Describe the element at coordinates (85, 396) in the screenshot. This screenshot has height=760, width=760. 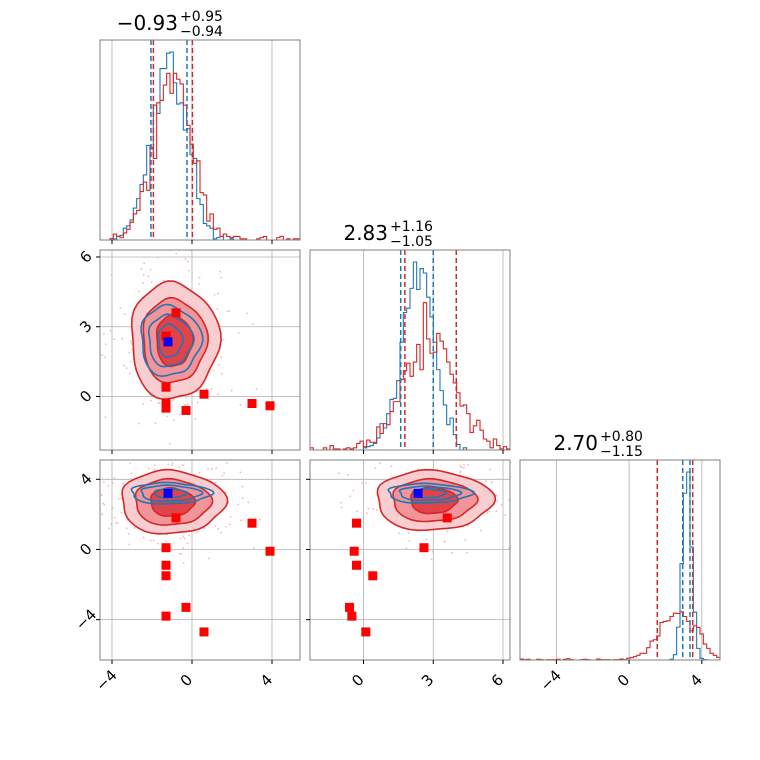
I see `y-tick-label: 0` at that location.